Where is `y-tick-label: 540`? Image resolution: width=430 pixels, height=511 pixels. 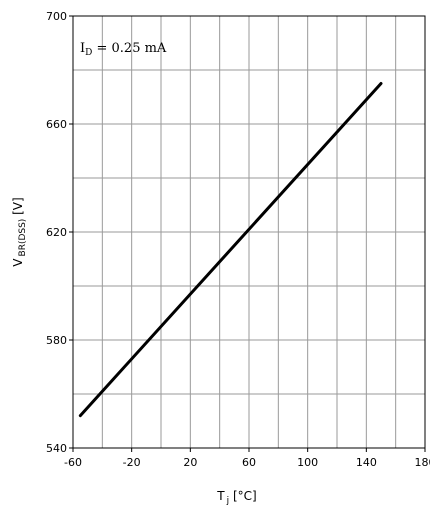 y-tick-label: 540 is located at coordinates (56, 448).